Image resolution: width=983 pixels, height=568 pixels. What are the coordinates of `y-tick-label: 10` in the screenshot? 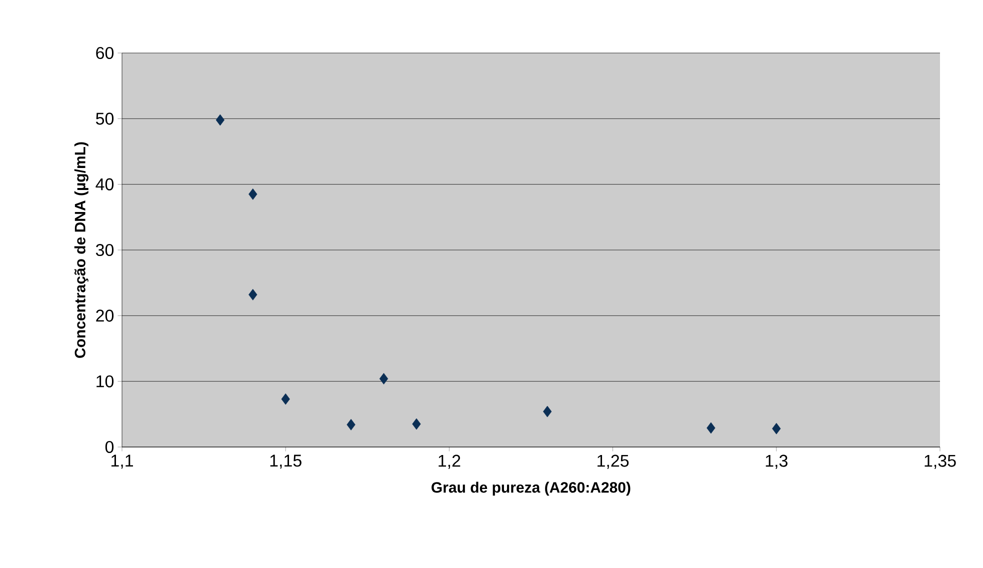 It's located at (105, 381).